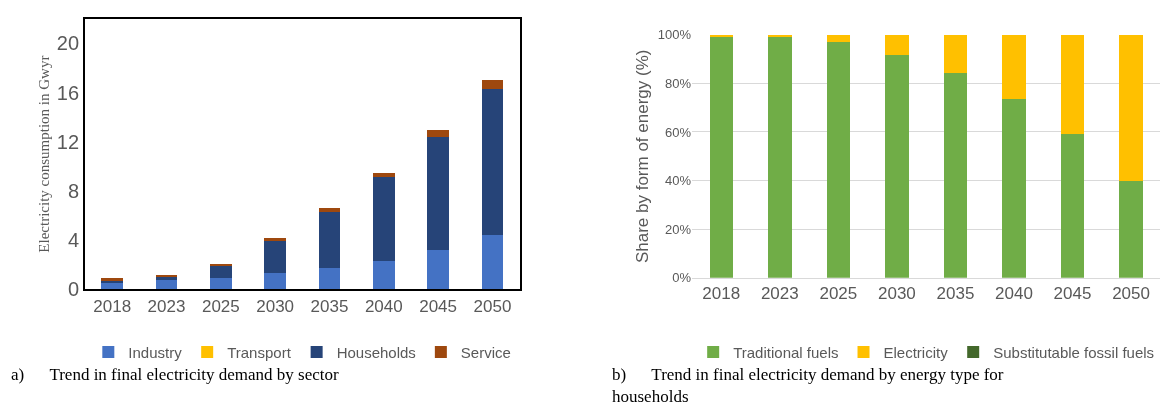  What do you see at coordinates (678, 83) in the screenshot?
I see `y-tick-label: 80%` at bounding box center [678, 83].